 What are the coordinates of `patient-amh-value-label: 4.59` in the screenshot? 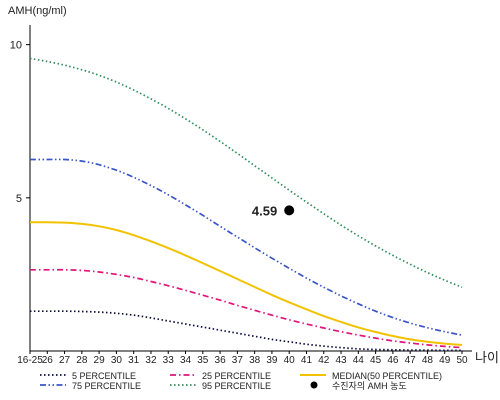 It's located at (264, 210).